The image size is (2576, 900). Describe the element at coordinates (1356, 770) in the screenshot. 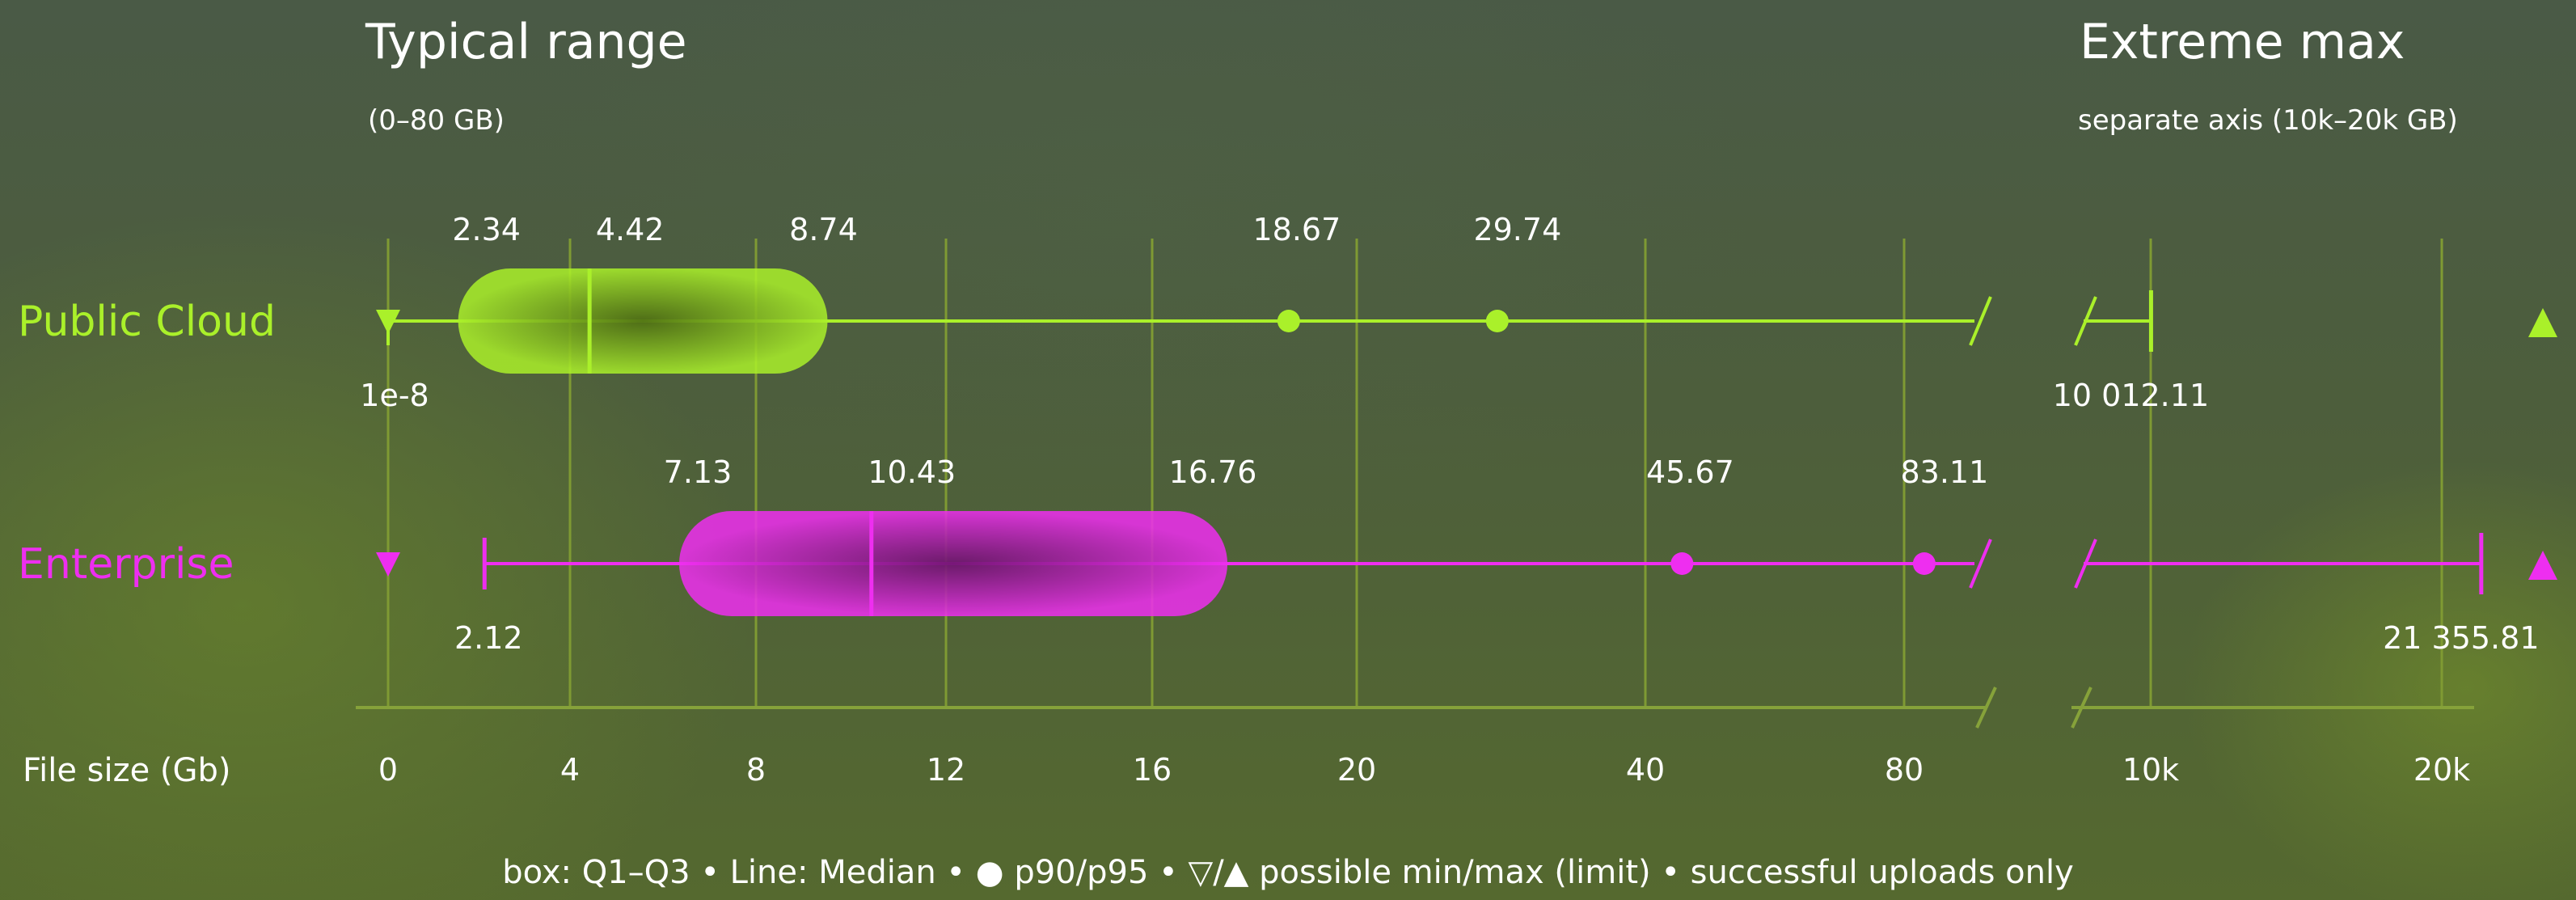

I see `x-tick-label: 20` at that location.